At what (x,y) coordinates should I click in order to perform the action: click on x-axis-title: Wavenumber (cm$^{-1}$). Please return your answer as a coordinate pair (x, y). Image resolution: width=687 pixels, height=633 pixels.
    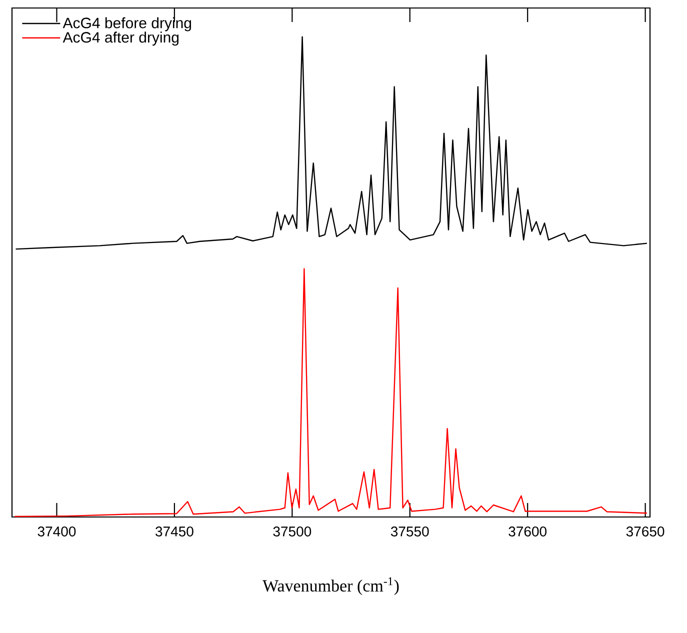
    Looking at the image, I should click on (330, 586).